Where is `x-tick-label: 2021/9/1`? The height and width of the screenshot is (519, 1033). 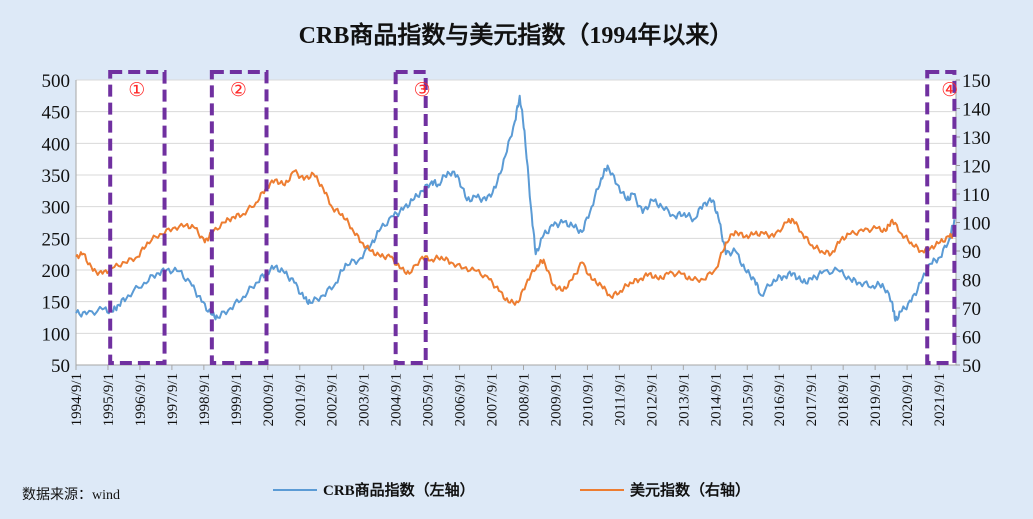
x-tick-label: 2021/9/1 is located at coordinates (940, 399).